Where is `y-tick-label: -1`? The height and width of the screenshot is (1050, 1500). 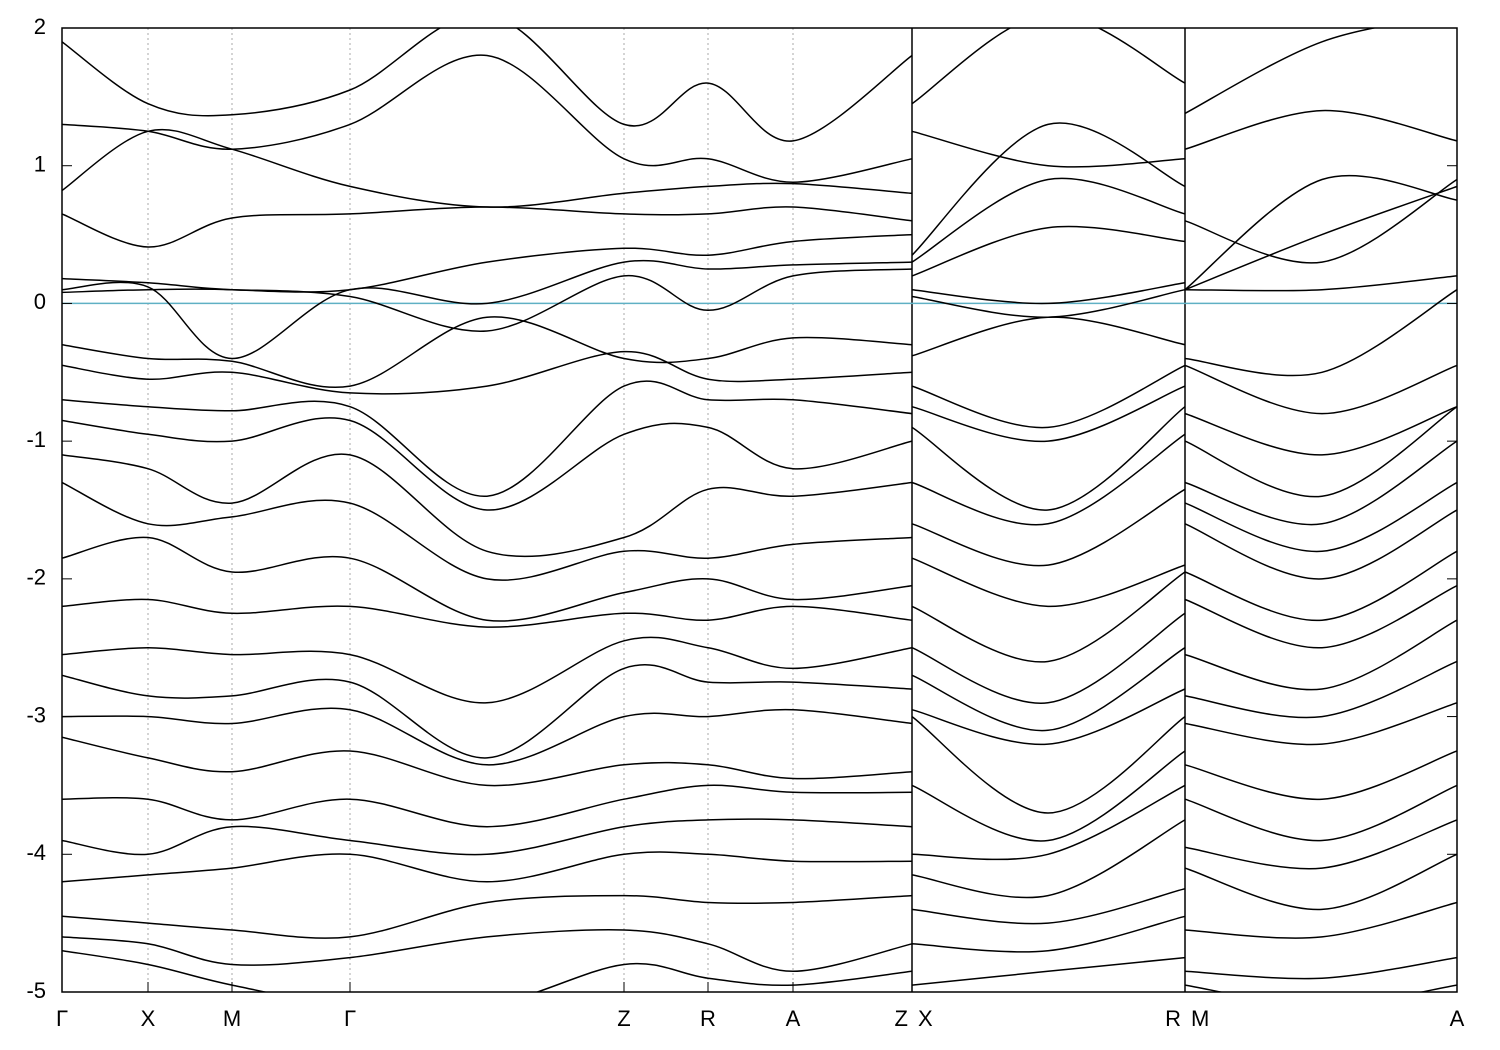 y-tick-label: -1 is located at coordinates (36, 439).